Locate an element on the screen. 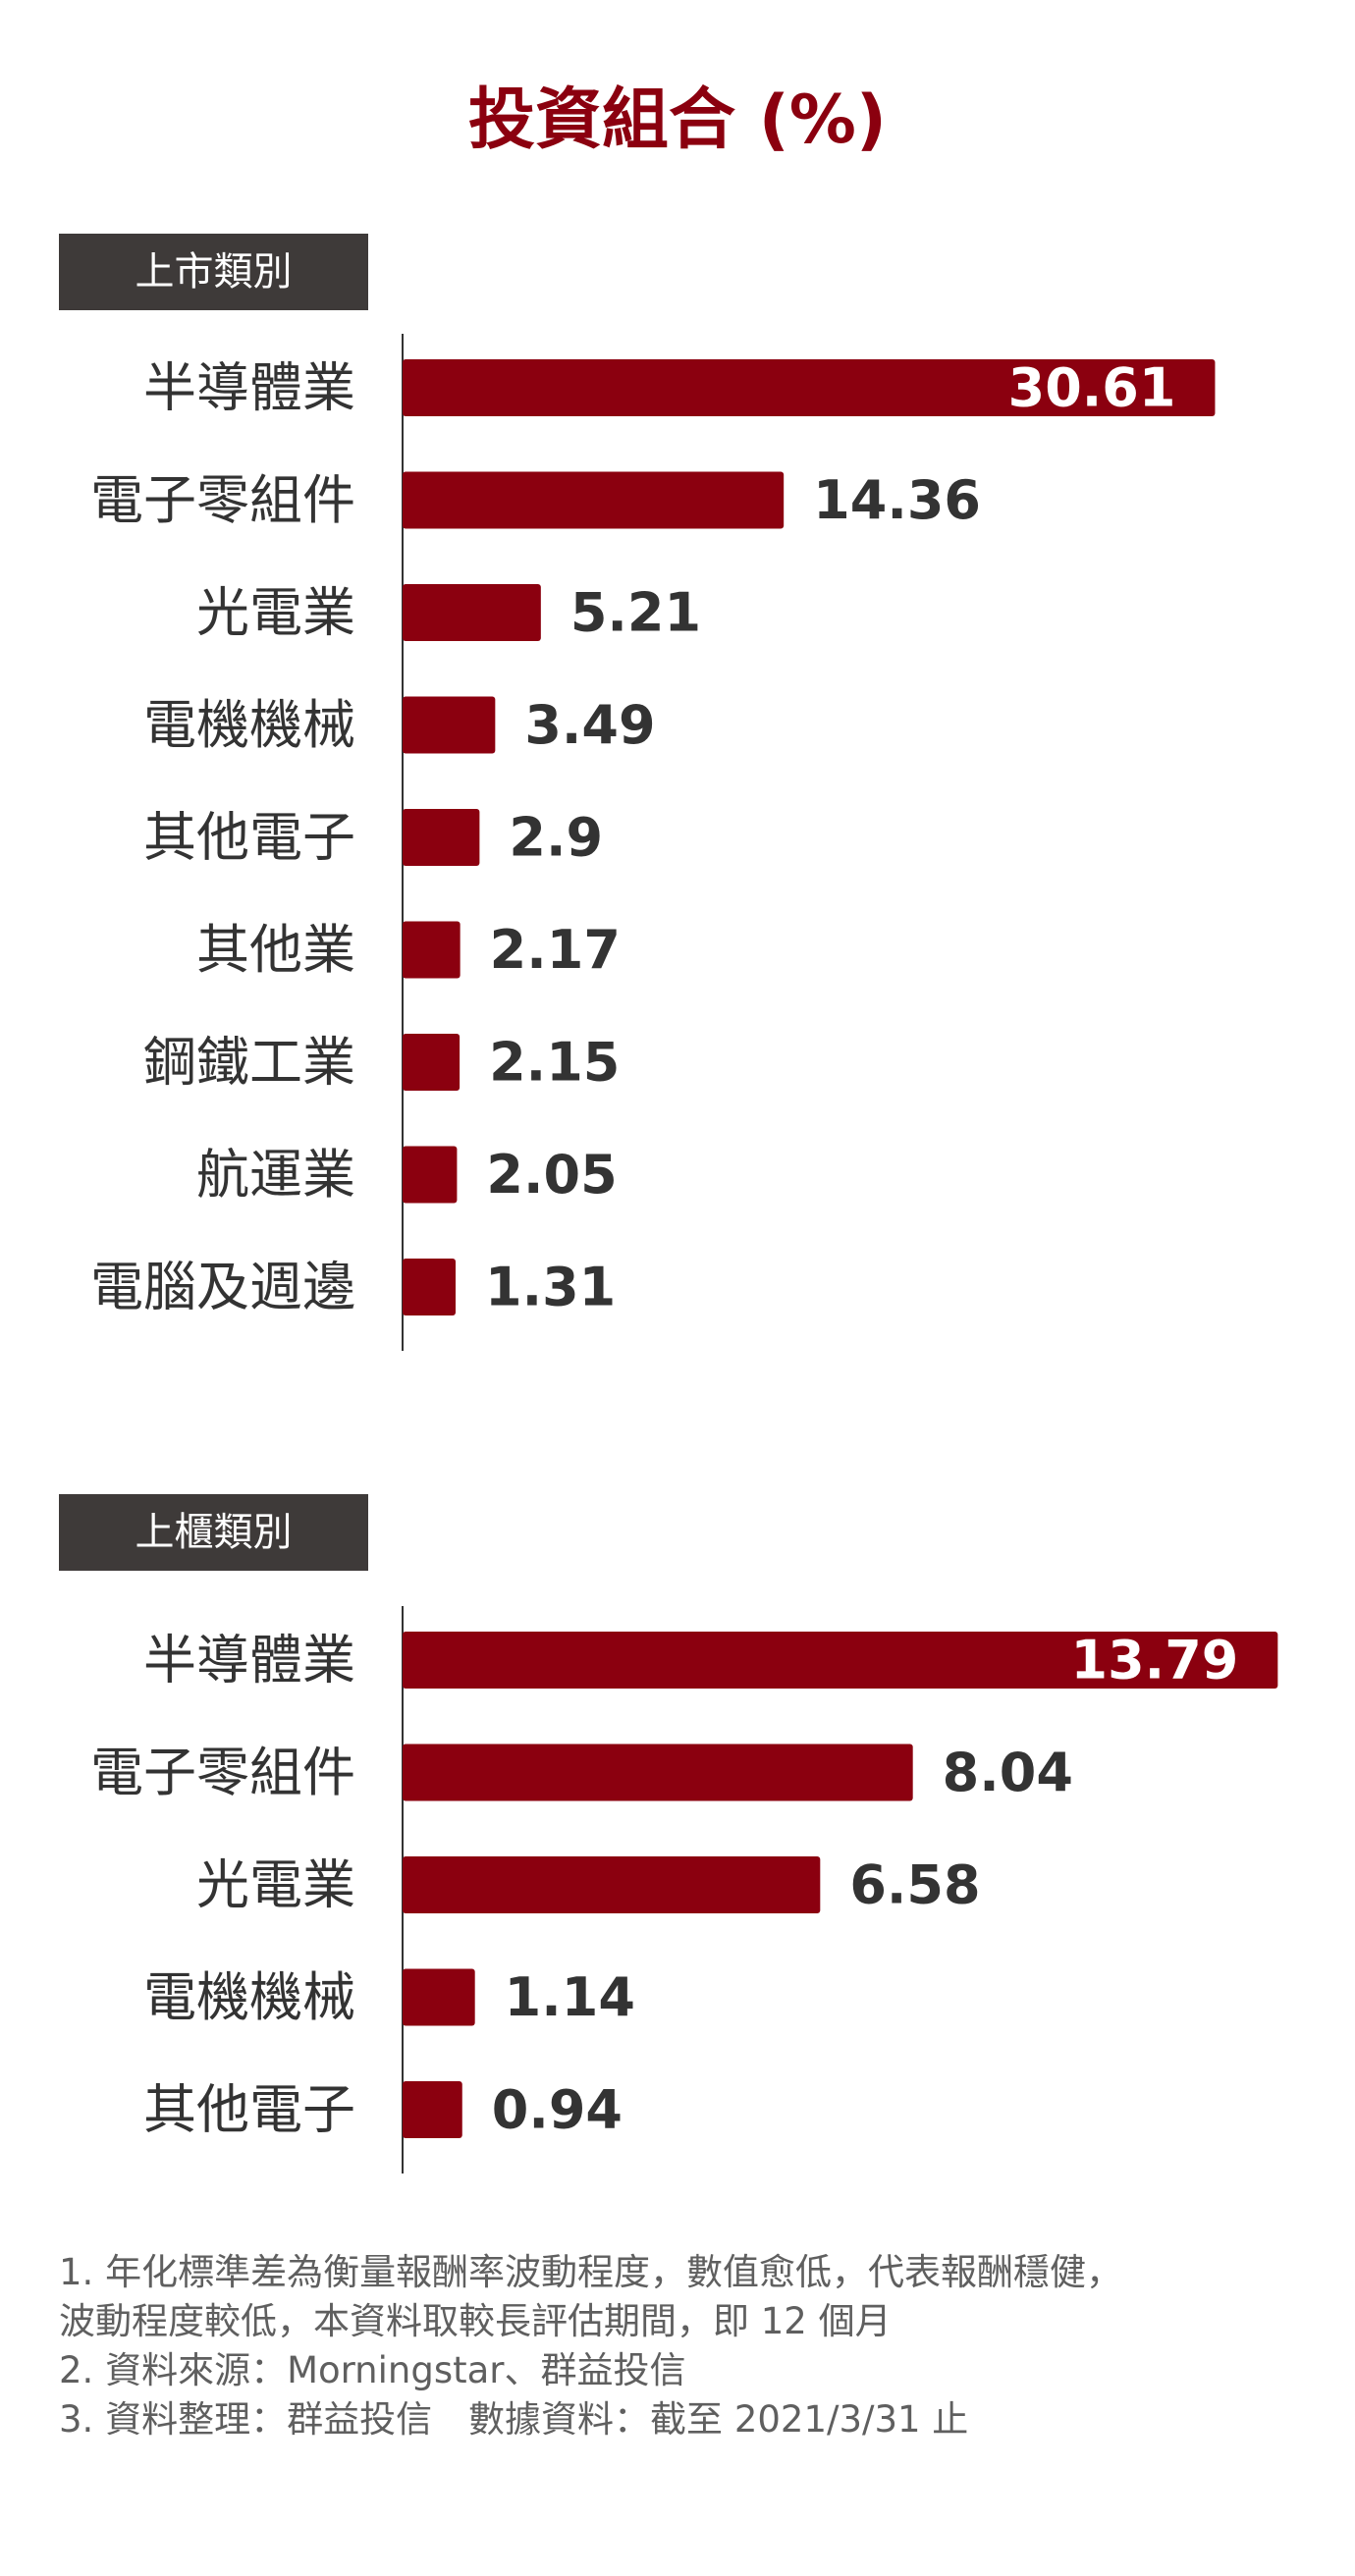 The width and height of the screenshot is (1355, 2576). page-title: 投資組合 (%) is located at coordinates (677, 120).